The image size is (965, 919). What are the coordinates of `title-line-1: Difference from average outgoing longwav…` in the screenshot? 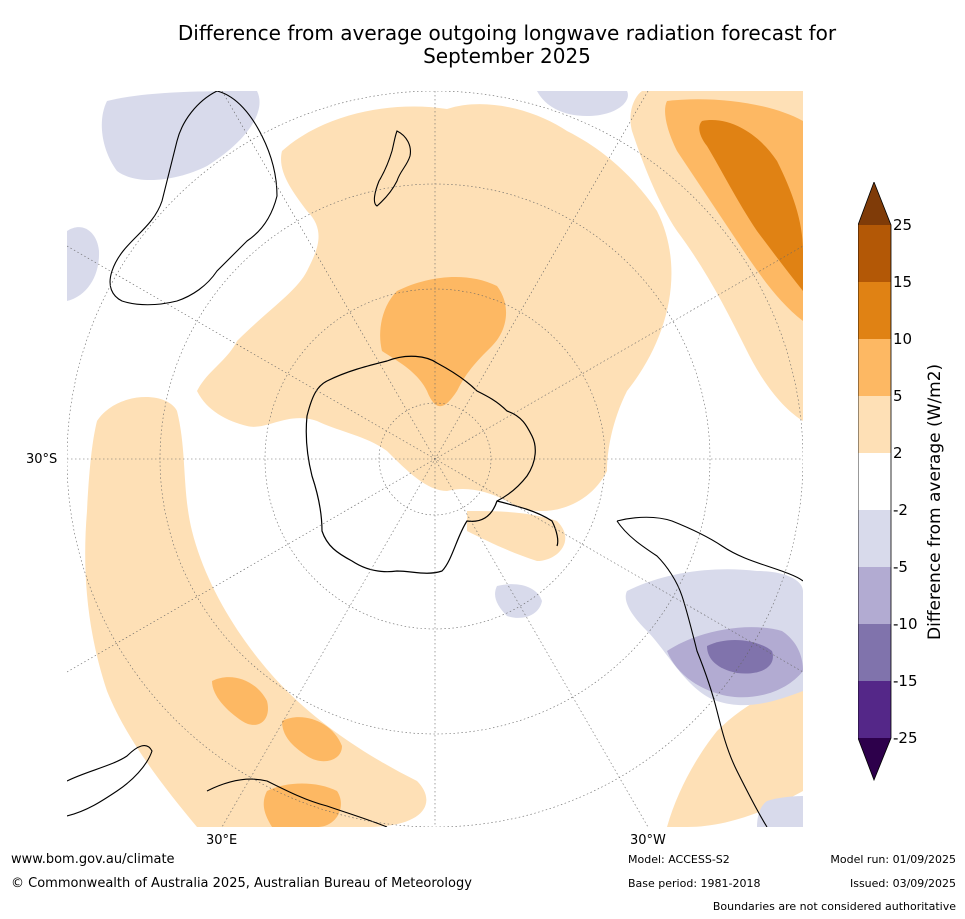 It's located at (507, 33).